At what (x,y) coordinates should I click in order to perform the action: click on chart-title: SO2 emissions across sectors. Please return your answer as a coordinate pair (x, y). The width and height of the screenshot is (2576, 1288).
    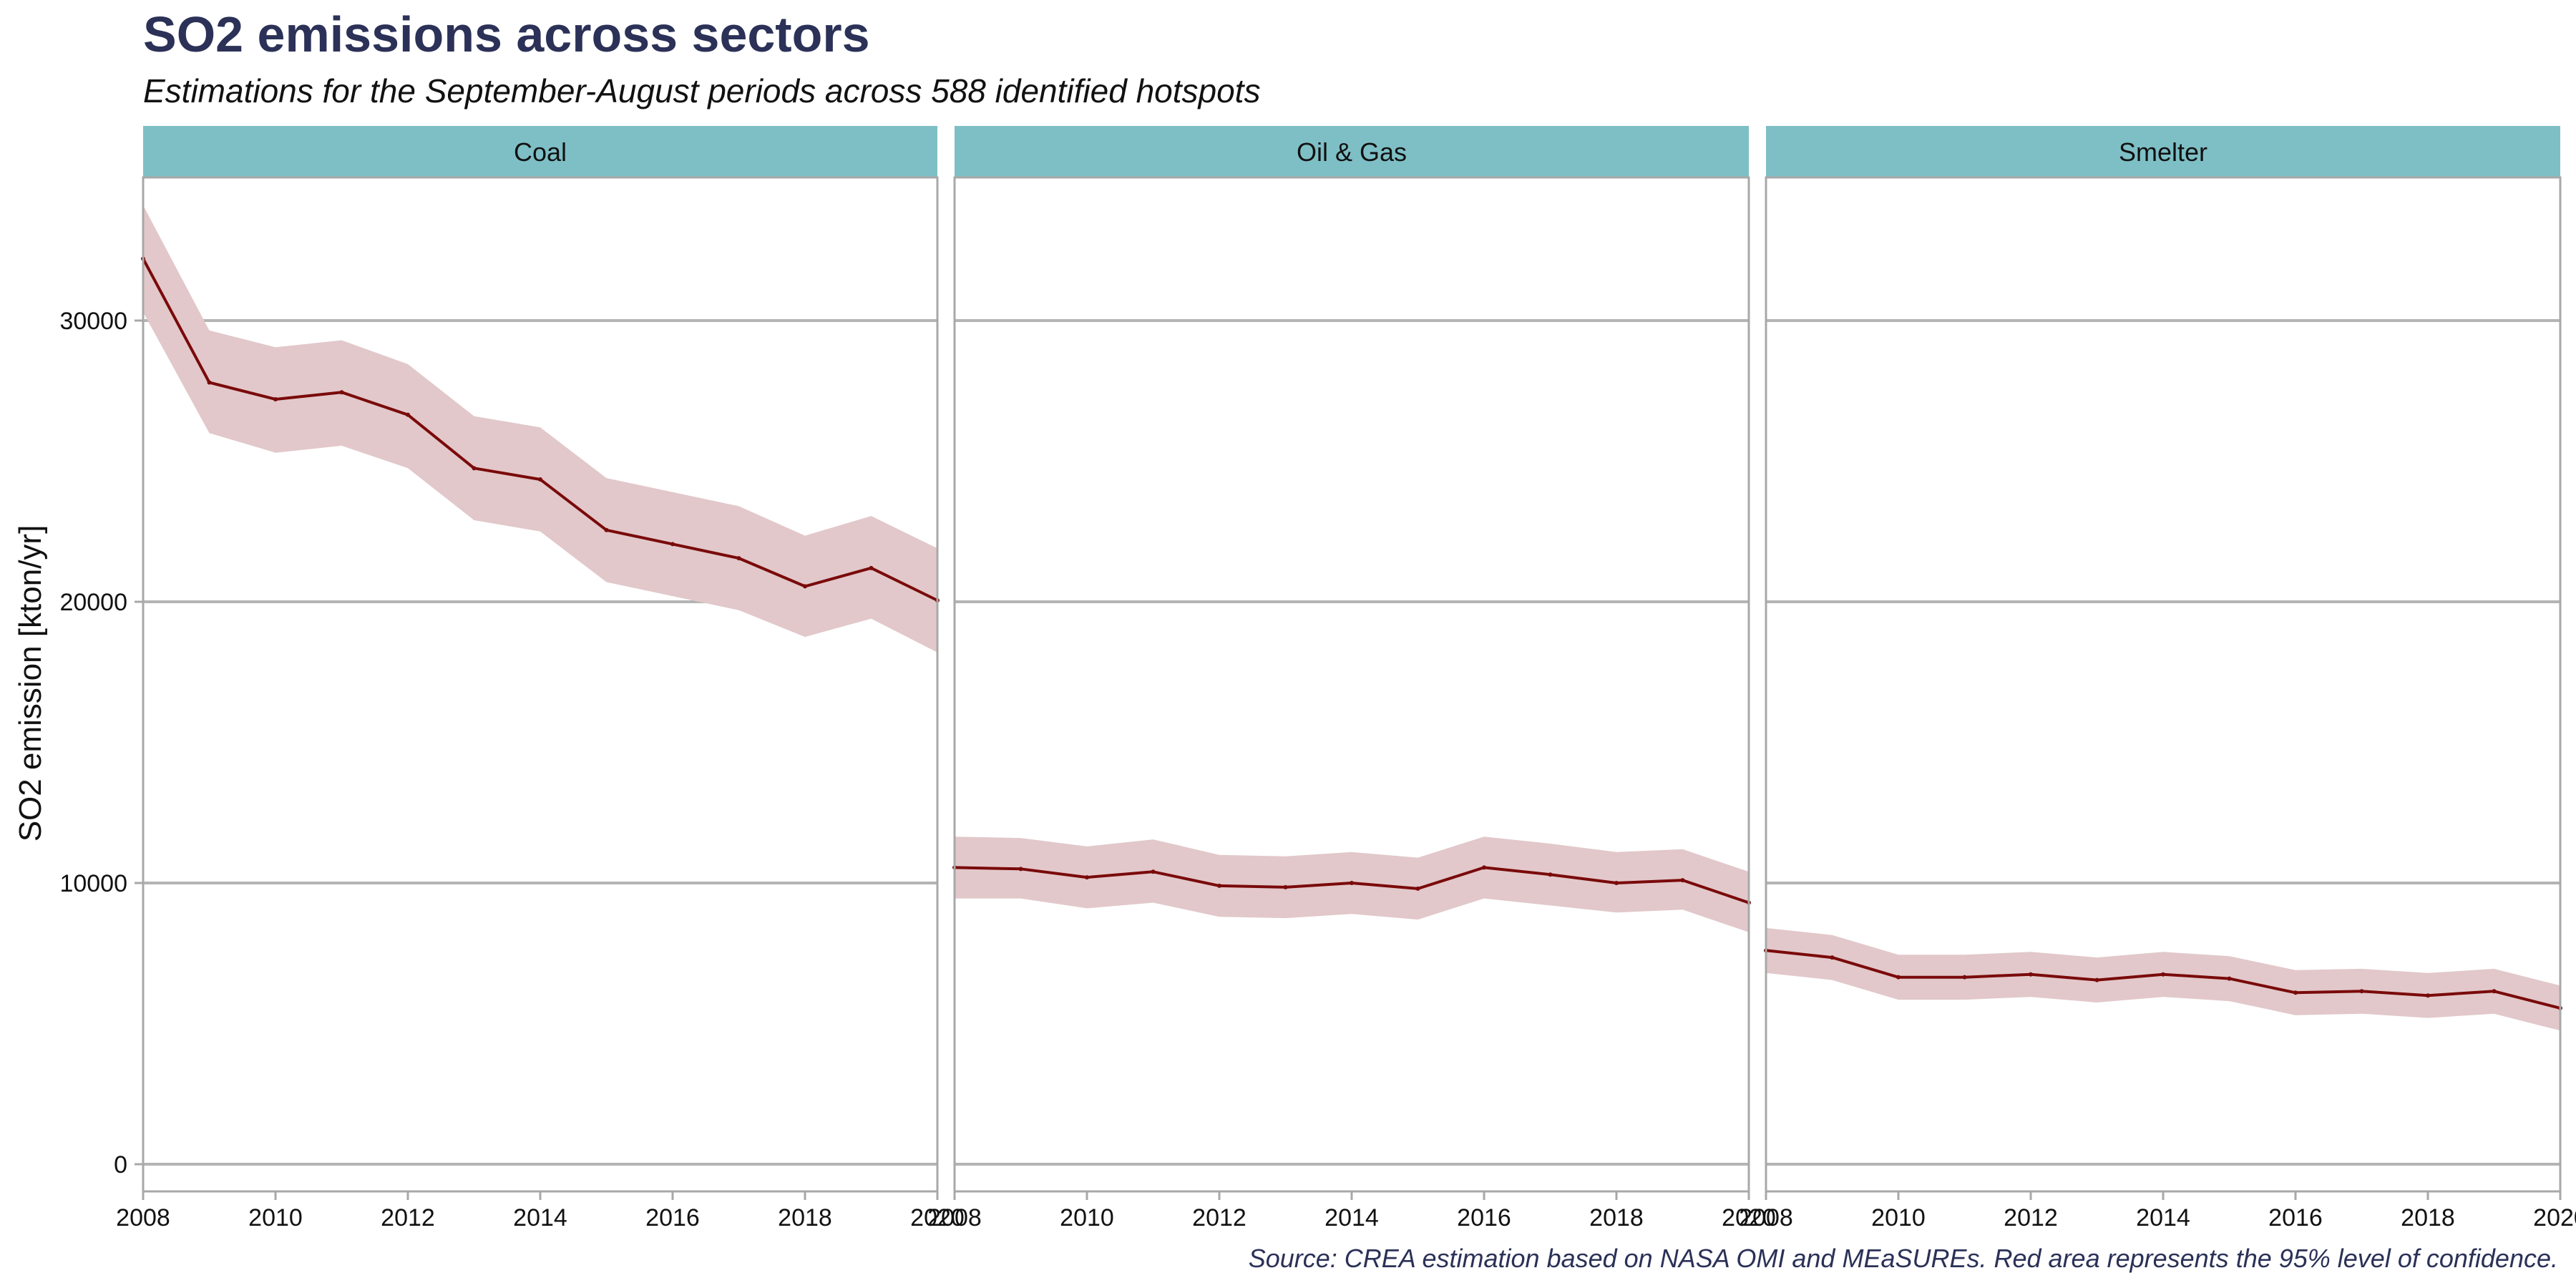
    Looking at the image, I should click on (506, 34).